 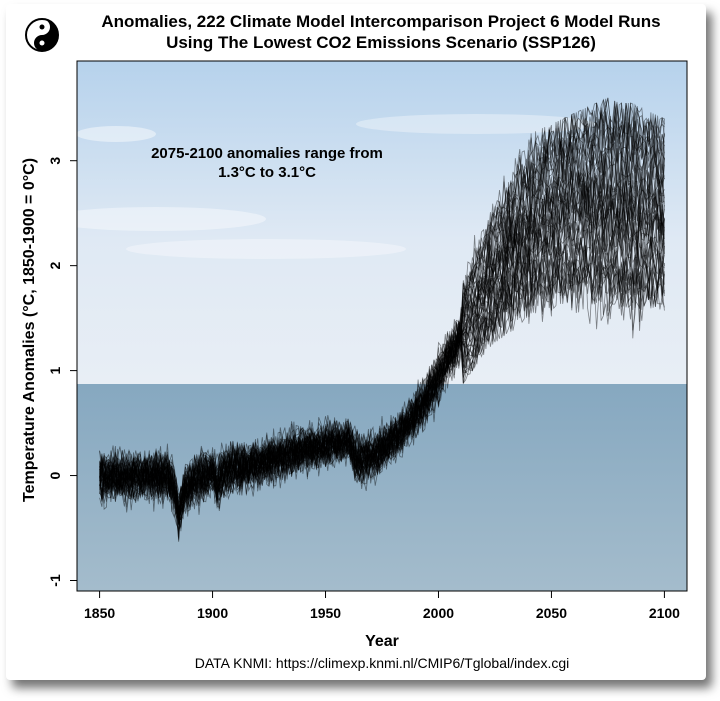 I want to click on x-tick-label: 2000, so click(x=438, y=613).